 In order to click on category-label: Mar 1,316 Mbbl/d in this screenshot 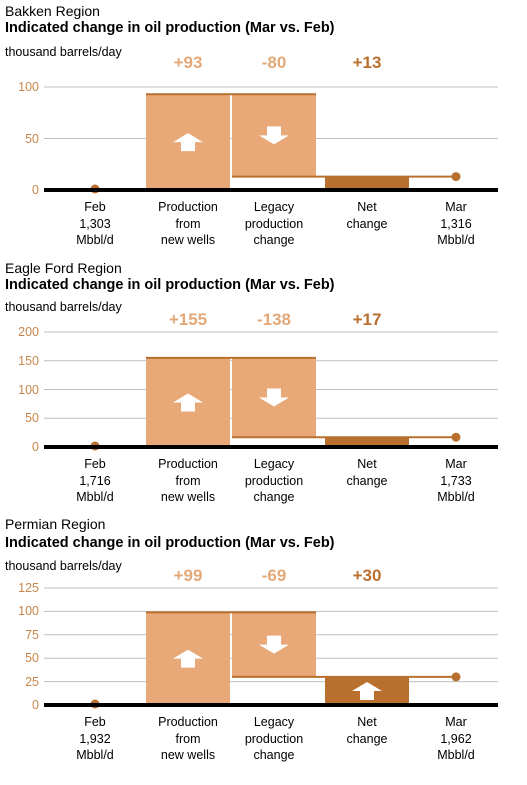, I will do `click(456, 224)`.